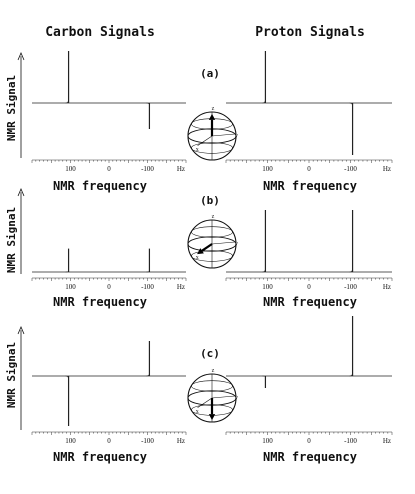  Describe the element at coordinates (210, 200) in the screenshot. I see `panel-label-b: (b)` at that location.